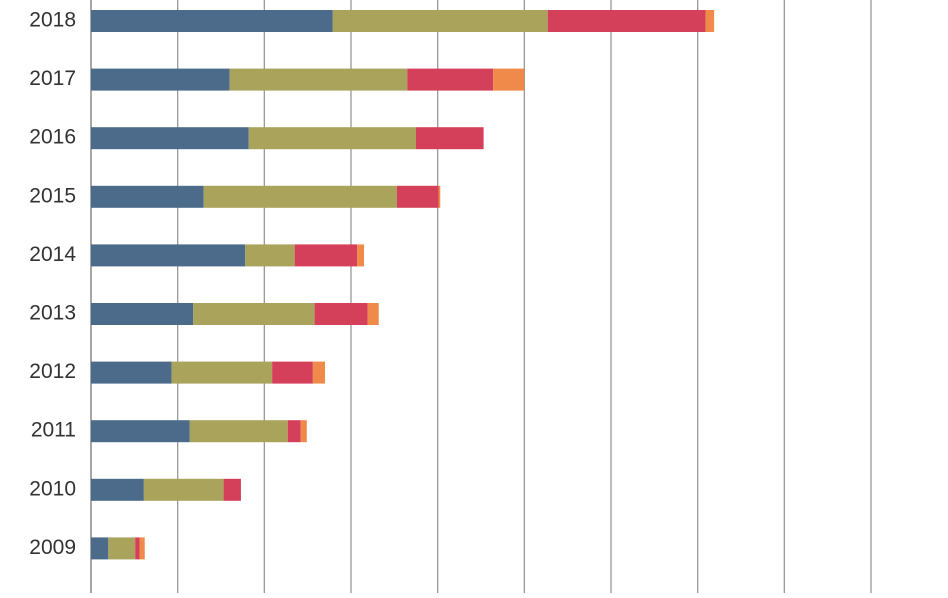 This screenshot has width=948, height=598. I want to click on y-tick-label: 2014, so click(52, 254).